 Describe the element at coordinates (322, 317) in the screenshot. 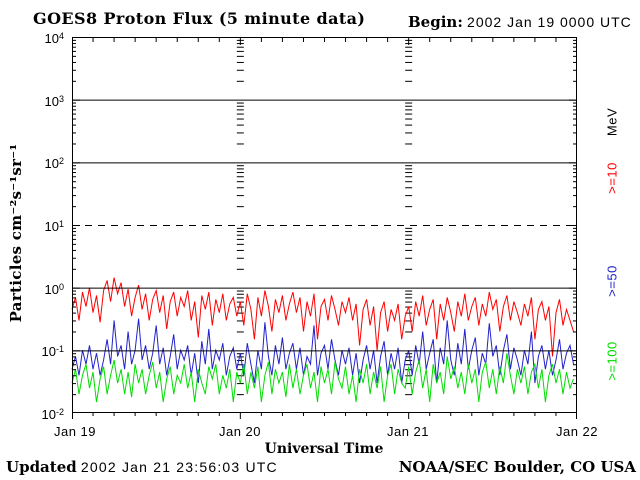

I see `series-10mev-line` at that location.